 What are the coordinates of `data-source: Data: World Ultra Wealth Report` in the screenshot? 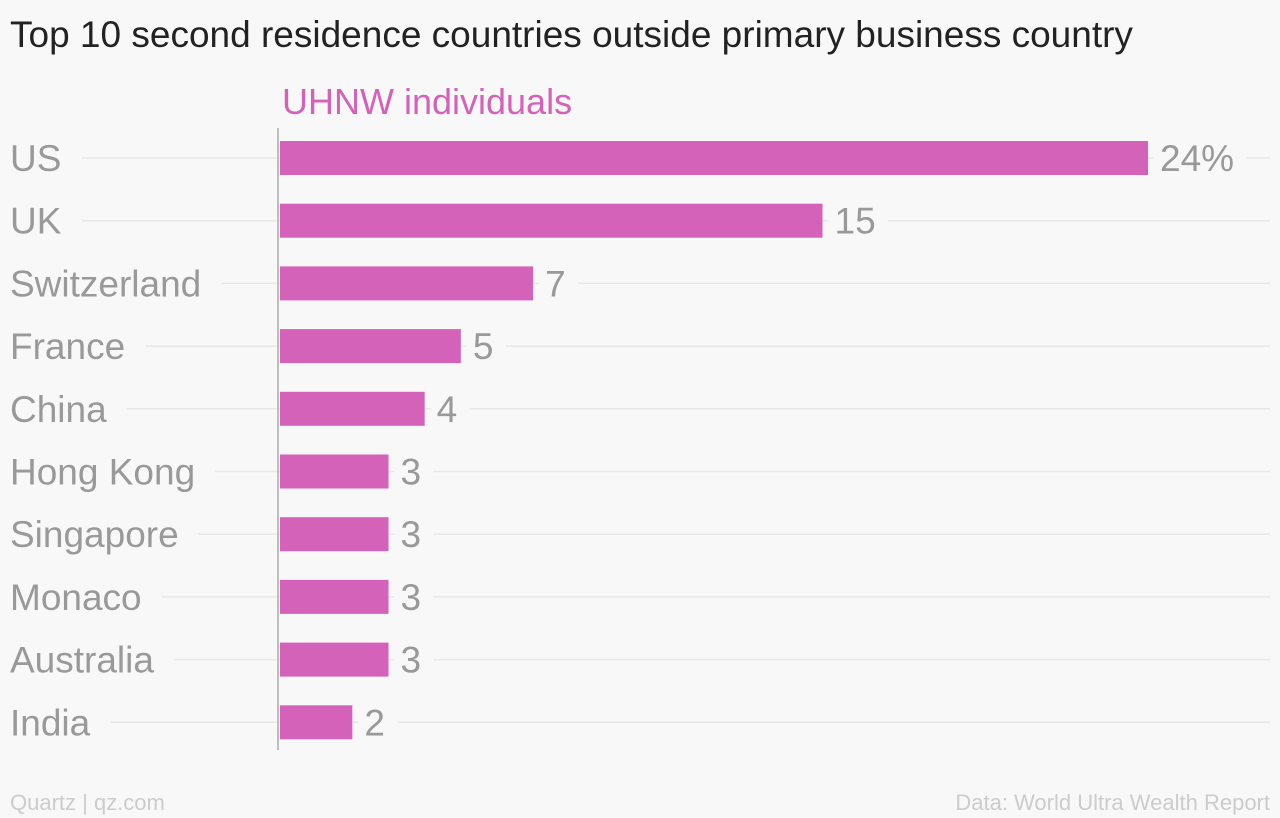 It's located at (1112, 802).